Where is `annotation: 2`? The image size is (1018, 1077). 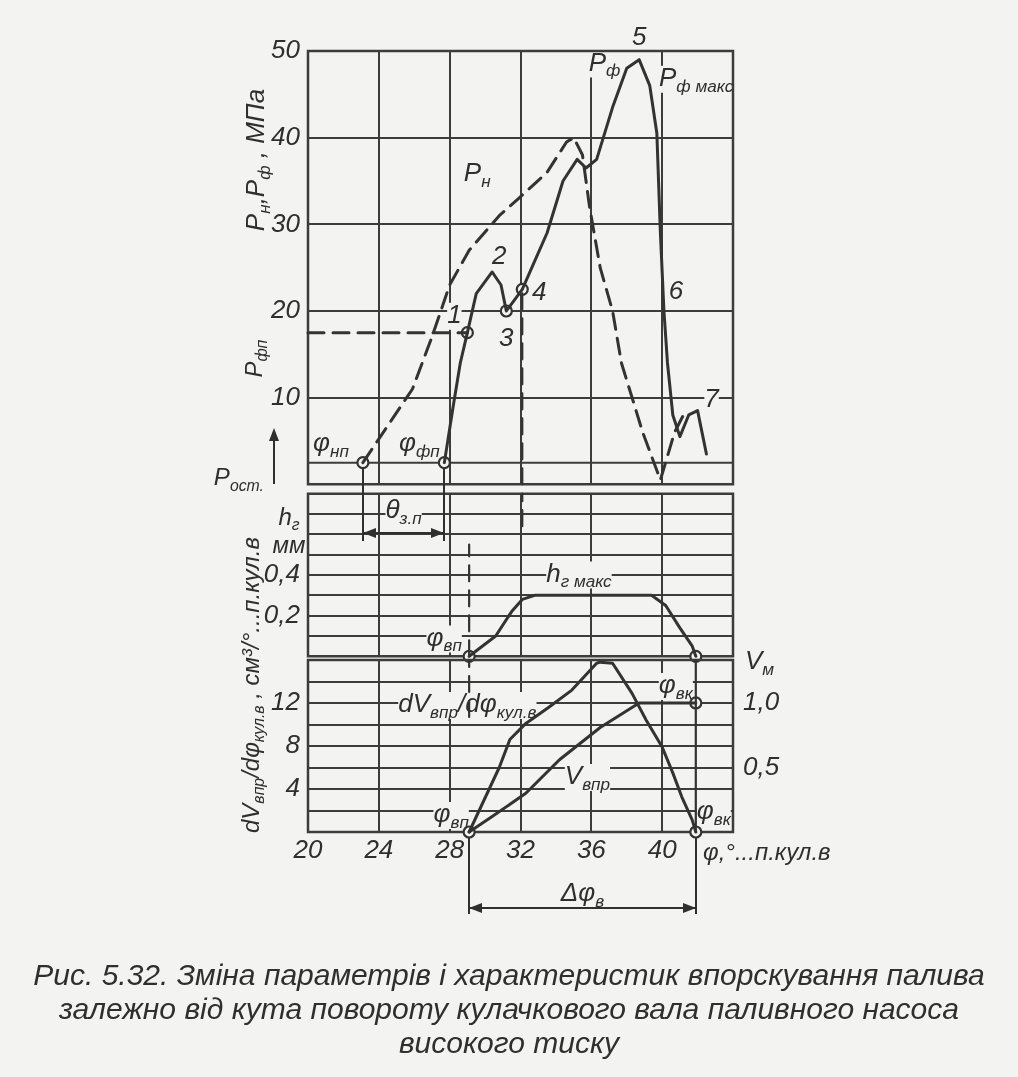 annotation: 2 is located at coordinates (498, 255).